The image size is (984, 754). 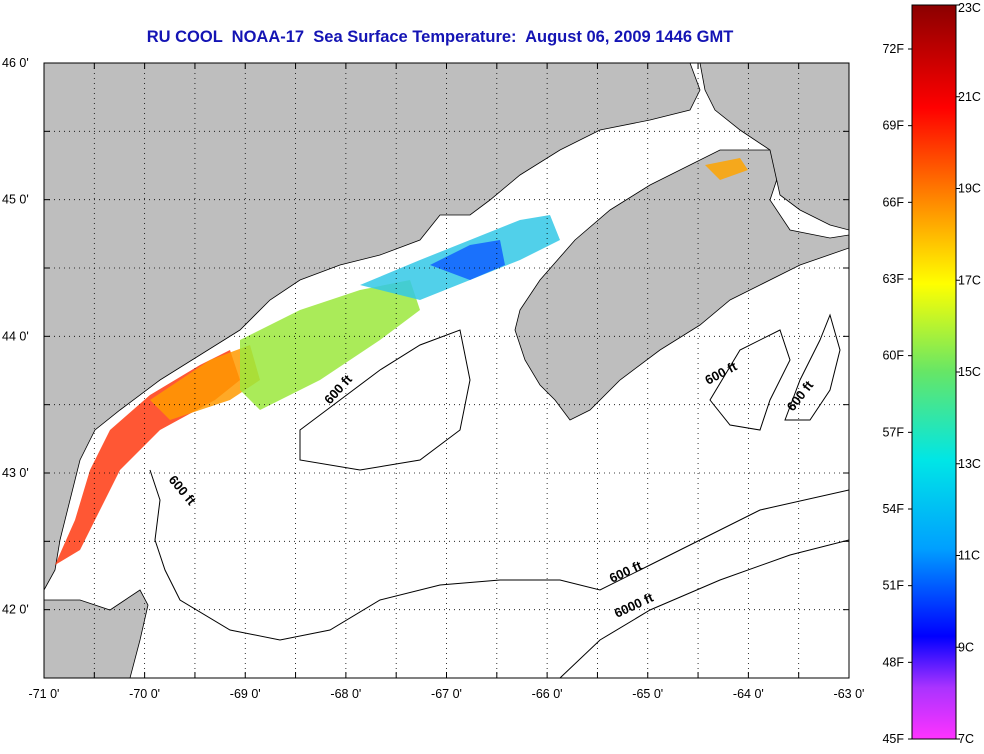 I want to click on land-nova-scotia, so click(x=681, y=285).